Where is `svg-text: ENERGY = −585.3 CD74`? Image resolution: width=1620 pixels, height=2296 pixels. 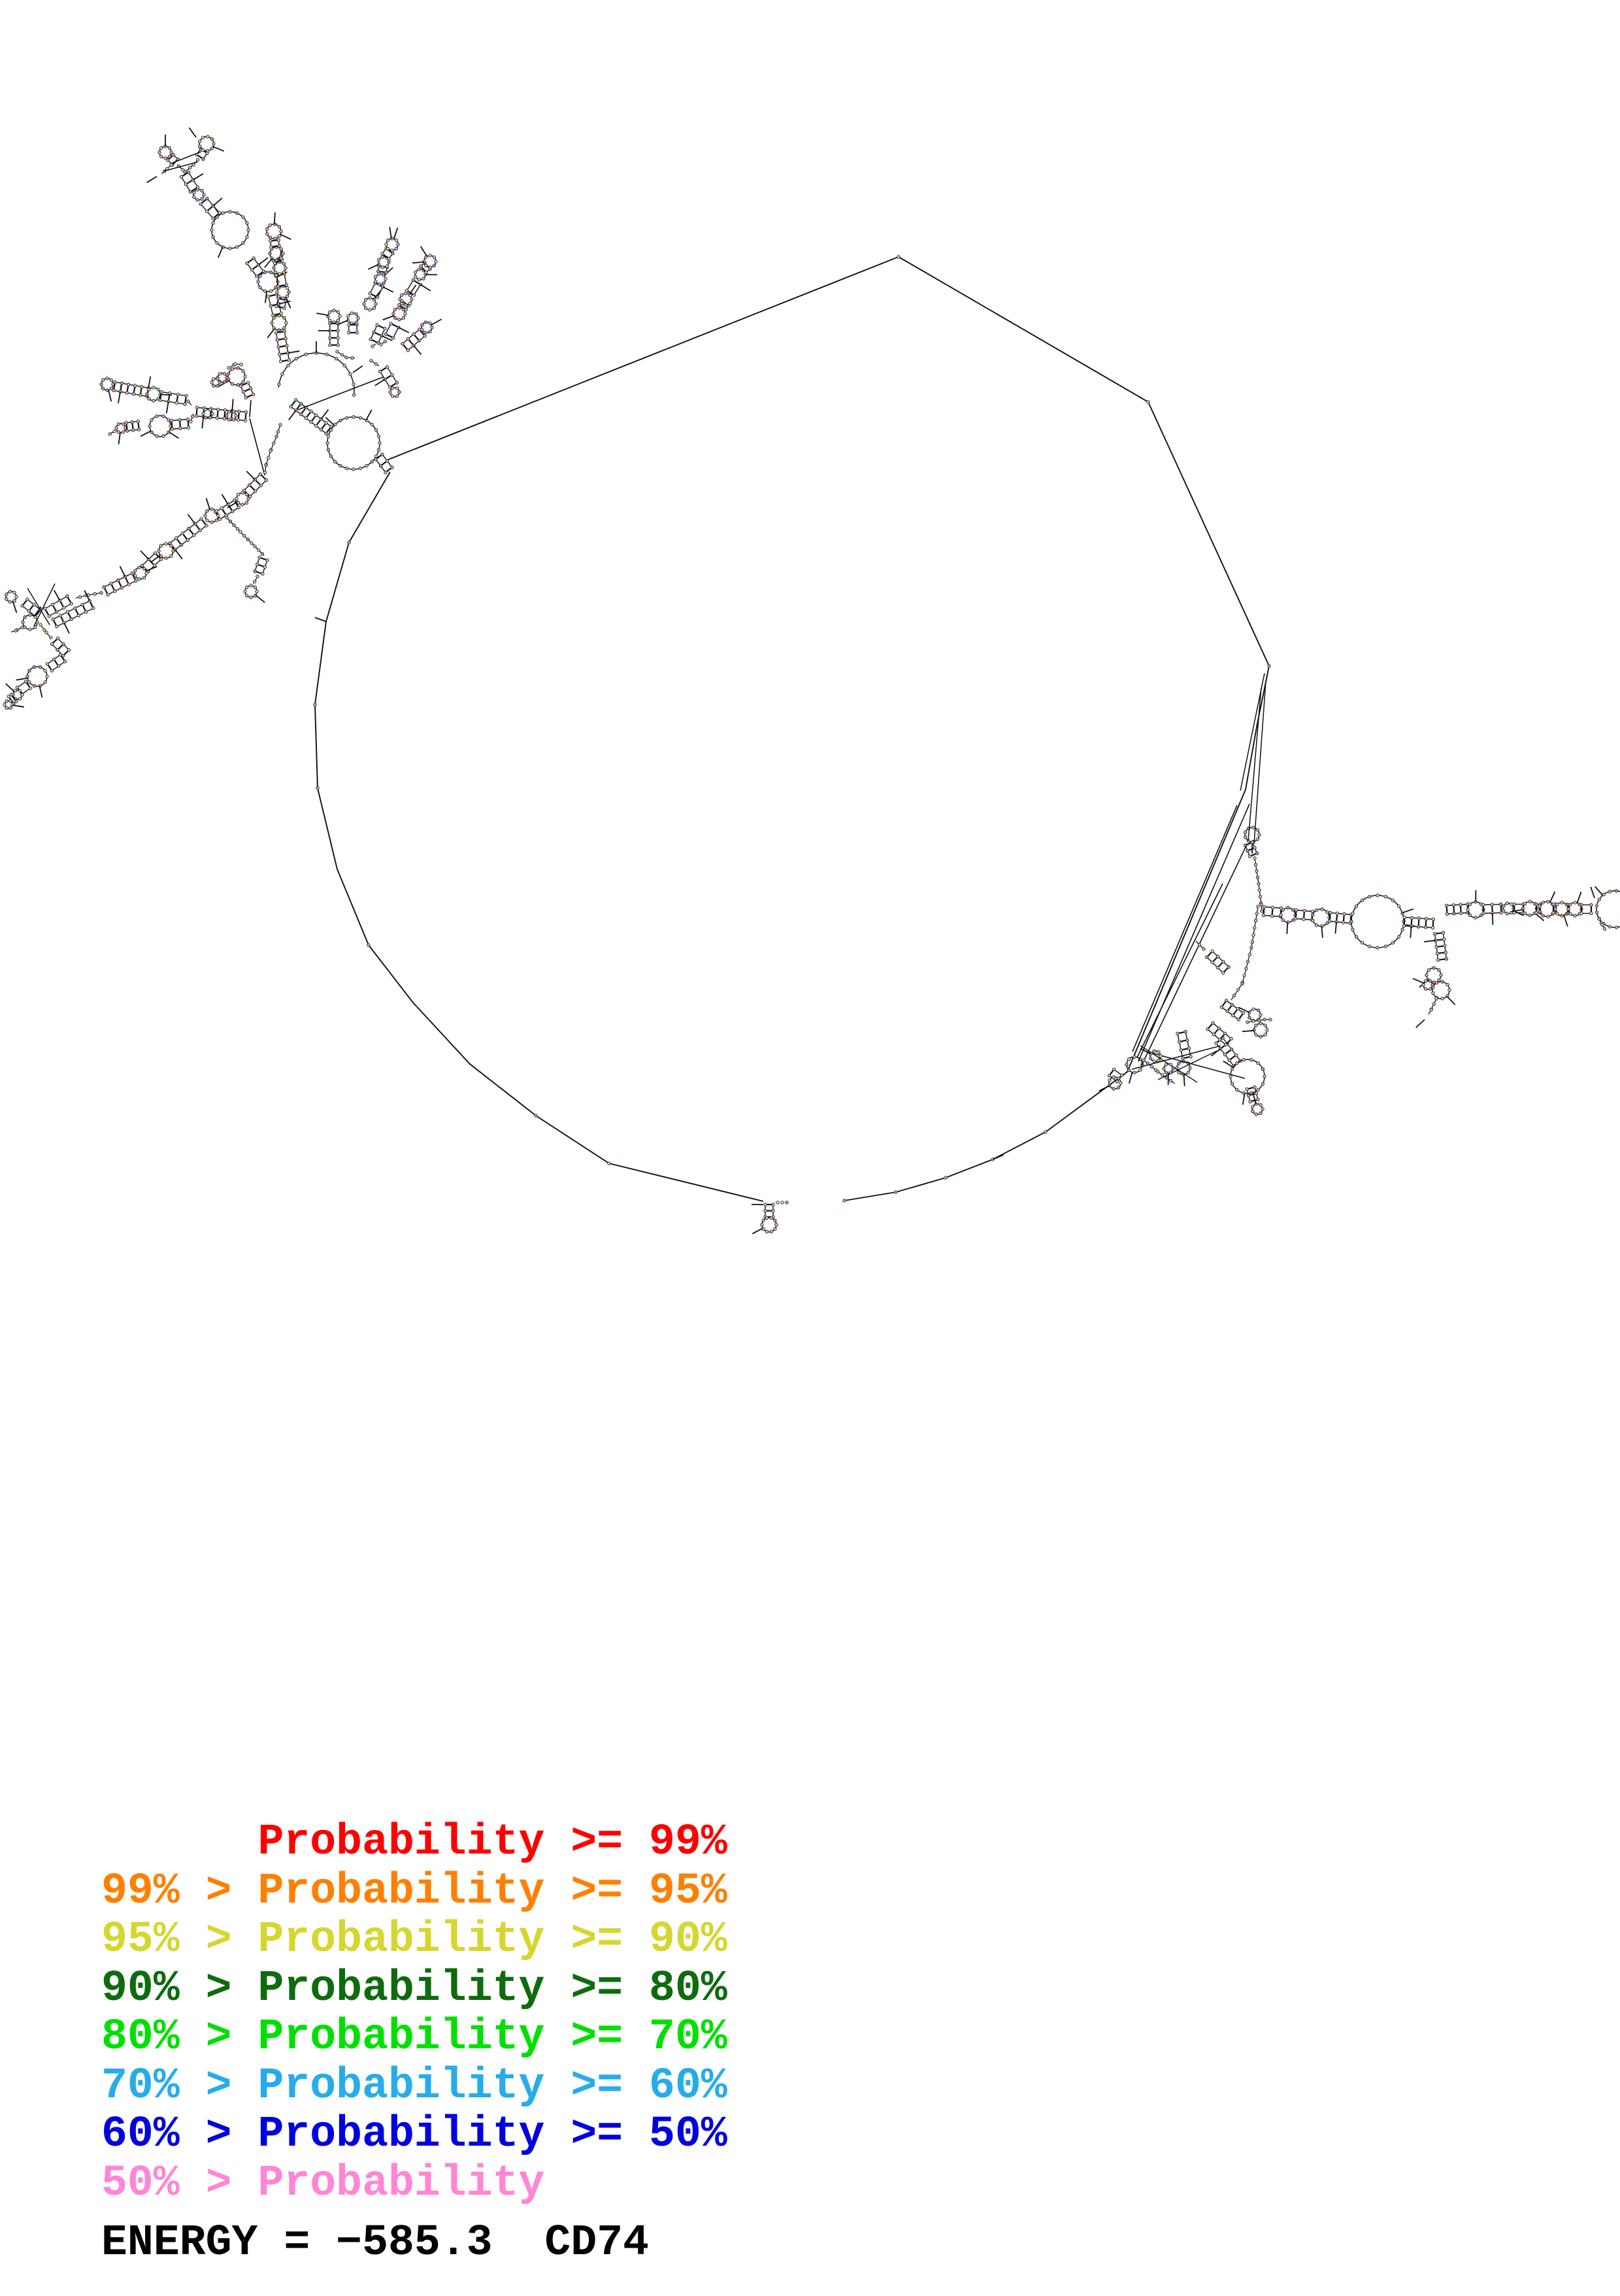
svg-text: ENERGY = −585.3 CD74 is located at coordinates (375, 2242).